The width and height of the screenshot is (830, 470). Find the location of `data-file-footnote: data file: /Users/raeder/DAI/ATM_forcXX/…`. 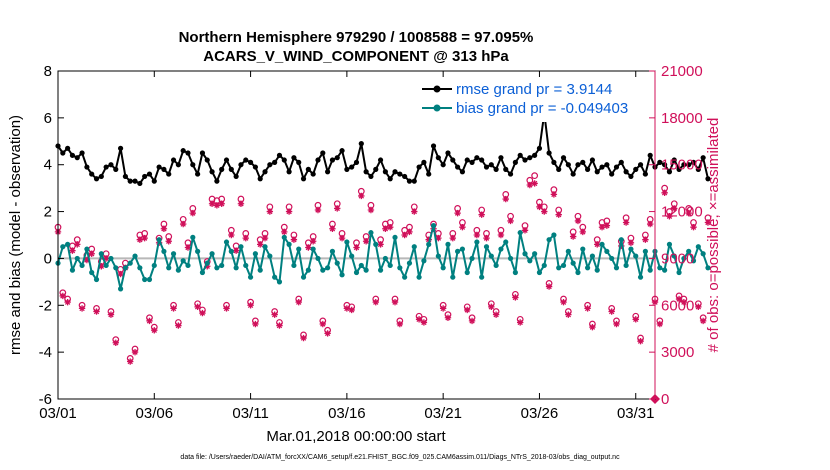

data-file-footnote: data file: /Users/raeder/DAI/ATM_forcXX/… is located at coordinates (400, 457).